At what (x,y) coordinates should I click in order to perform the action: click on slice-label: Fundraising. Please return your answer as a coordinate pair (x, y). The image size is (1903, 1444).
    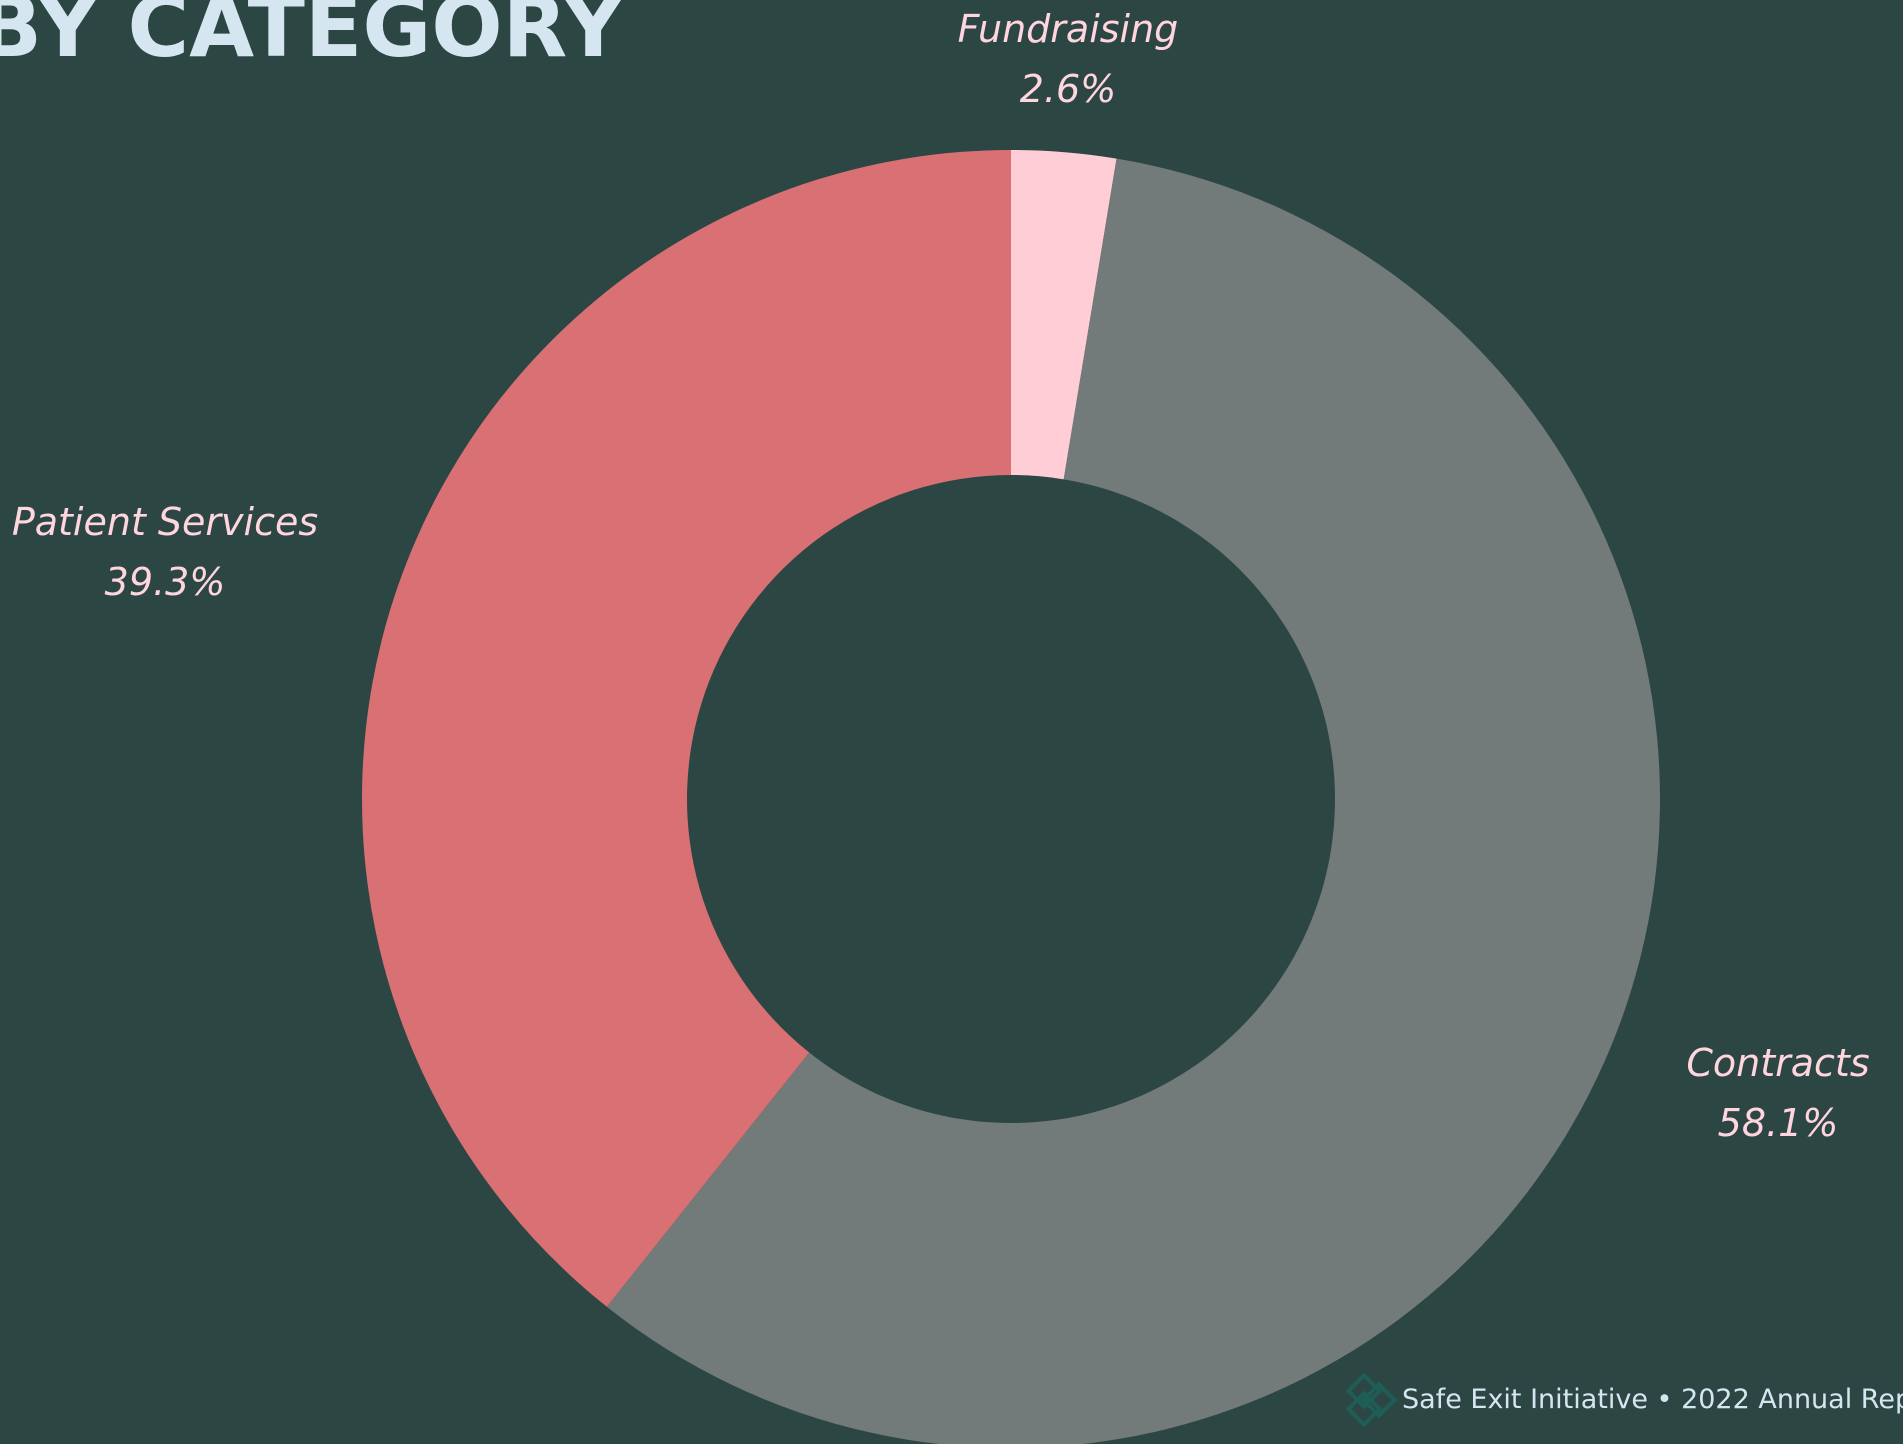
    Looking at the image, I should click on (1068, 29).